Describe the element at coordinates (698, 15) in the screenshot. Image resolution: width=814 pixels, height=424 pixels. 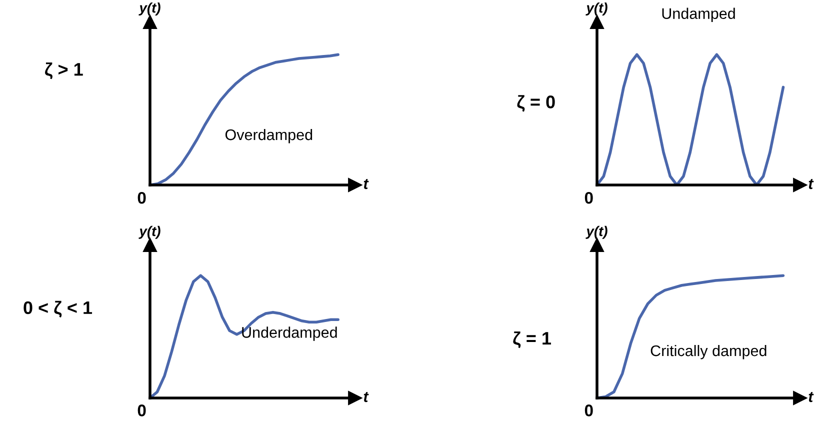
I see `text: Undamped` at that location.